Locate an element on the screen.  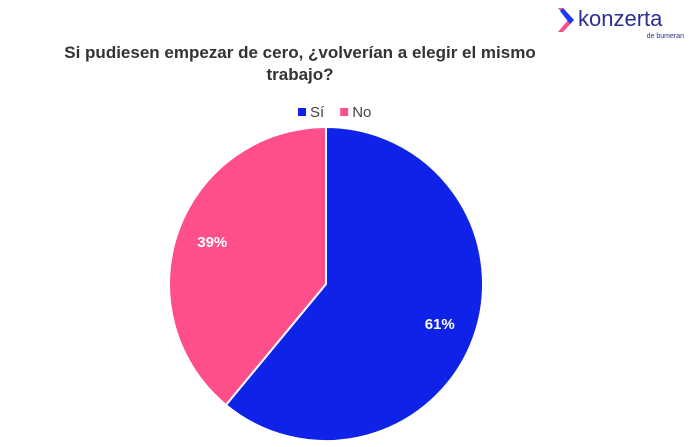
logo-tagline: de bumeran is located at coordinates (665, 36).